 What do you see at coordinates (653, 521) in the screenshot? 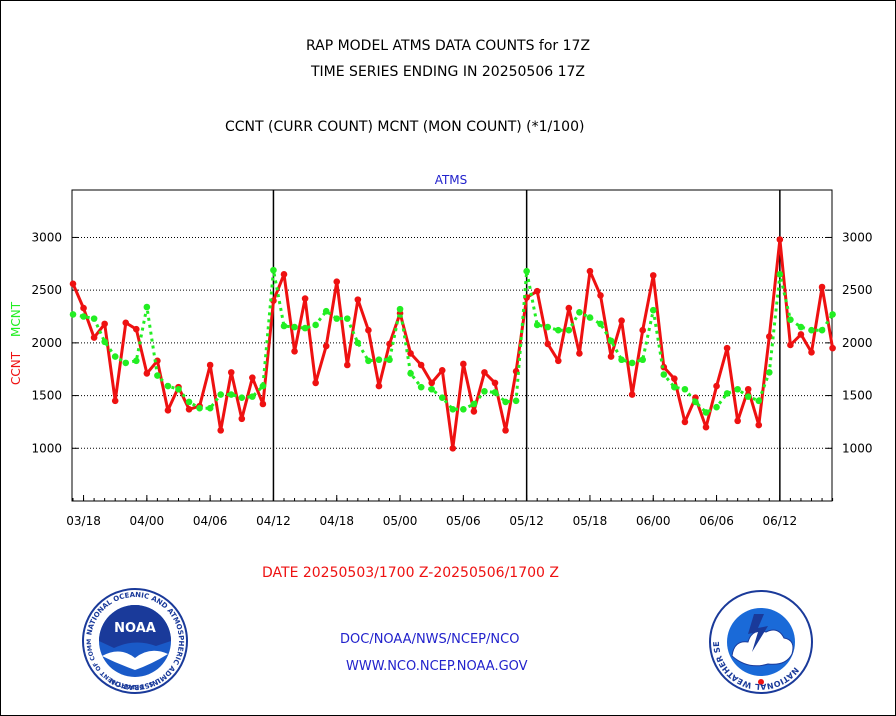
I see `x-tick-label: 06/00` at bounding box center [653, 521].